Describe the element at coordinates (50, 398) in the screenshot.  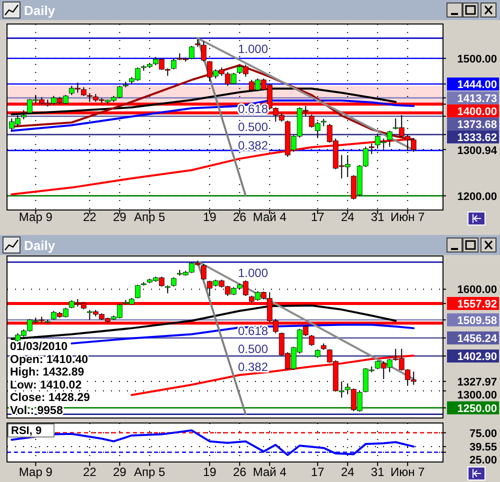
I see `annotation: Close: 1428.29` at that location.